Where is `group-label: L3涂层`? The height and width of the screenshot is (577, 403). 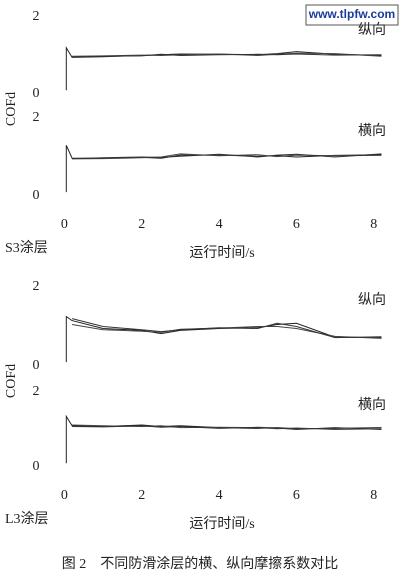
group-label: L3涂层 is located at coordinates (27, 519).